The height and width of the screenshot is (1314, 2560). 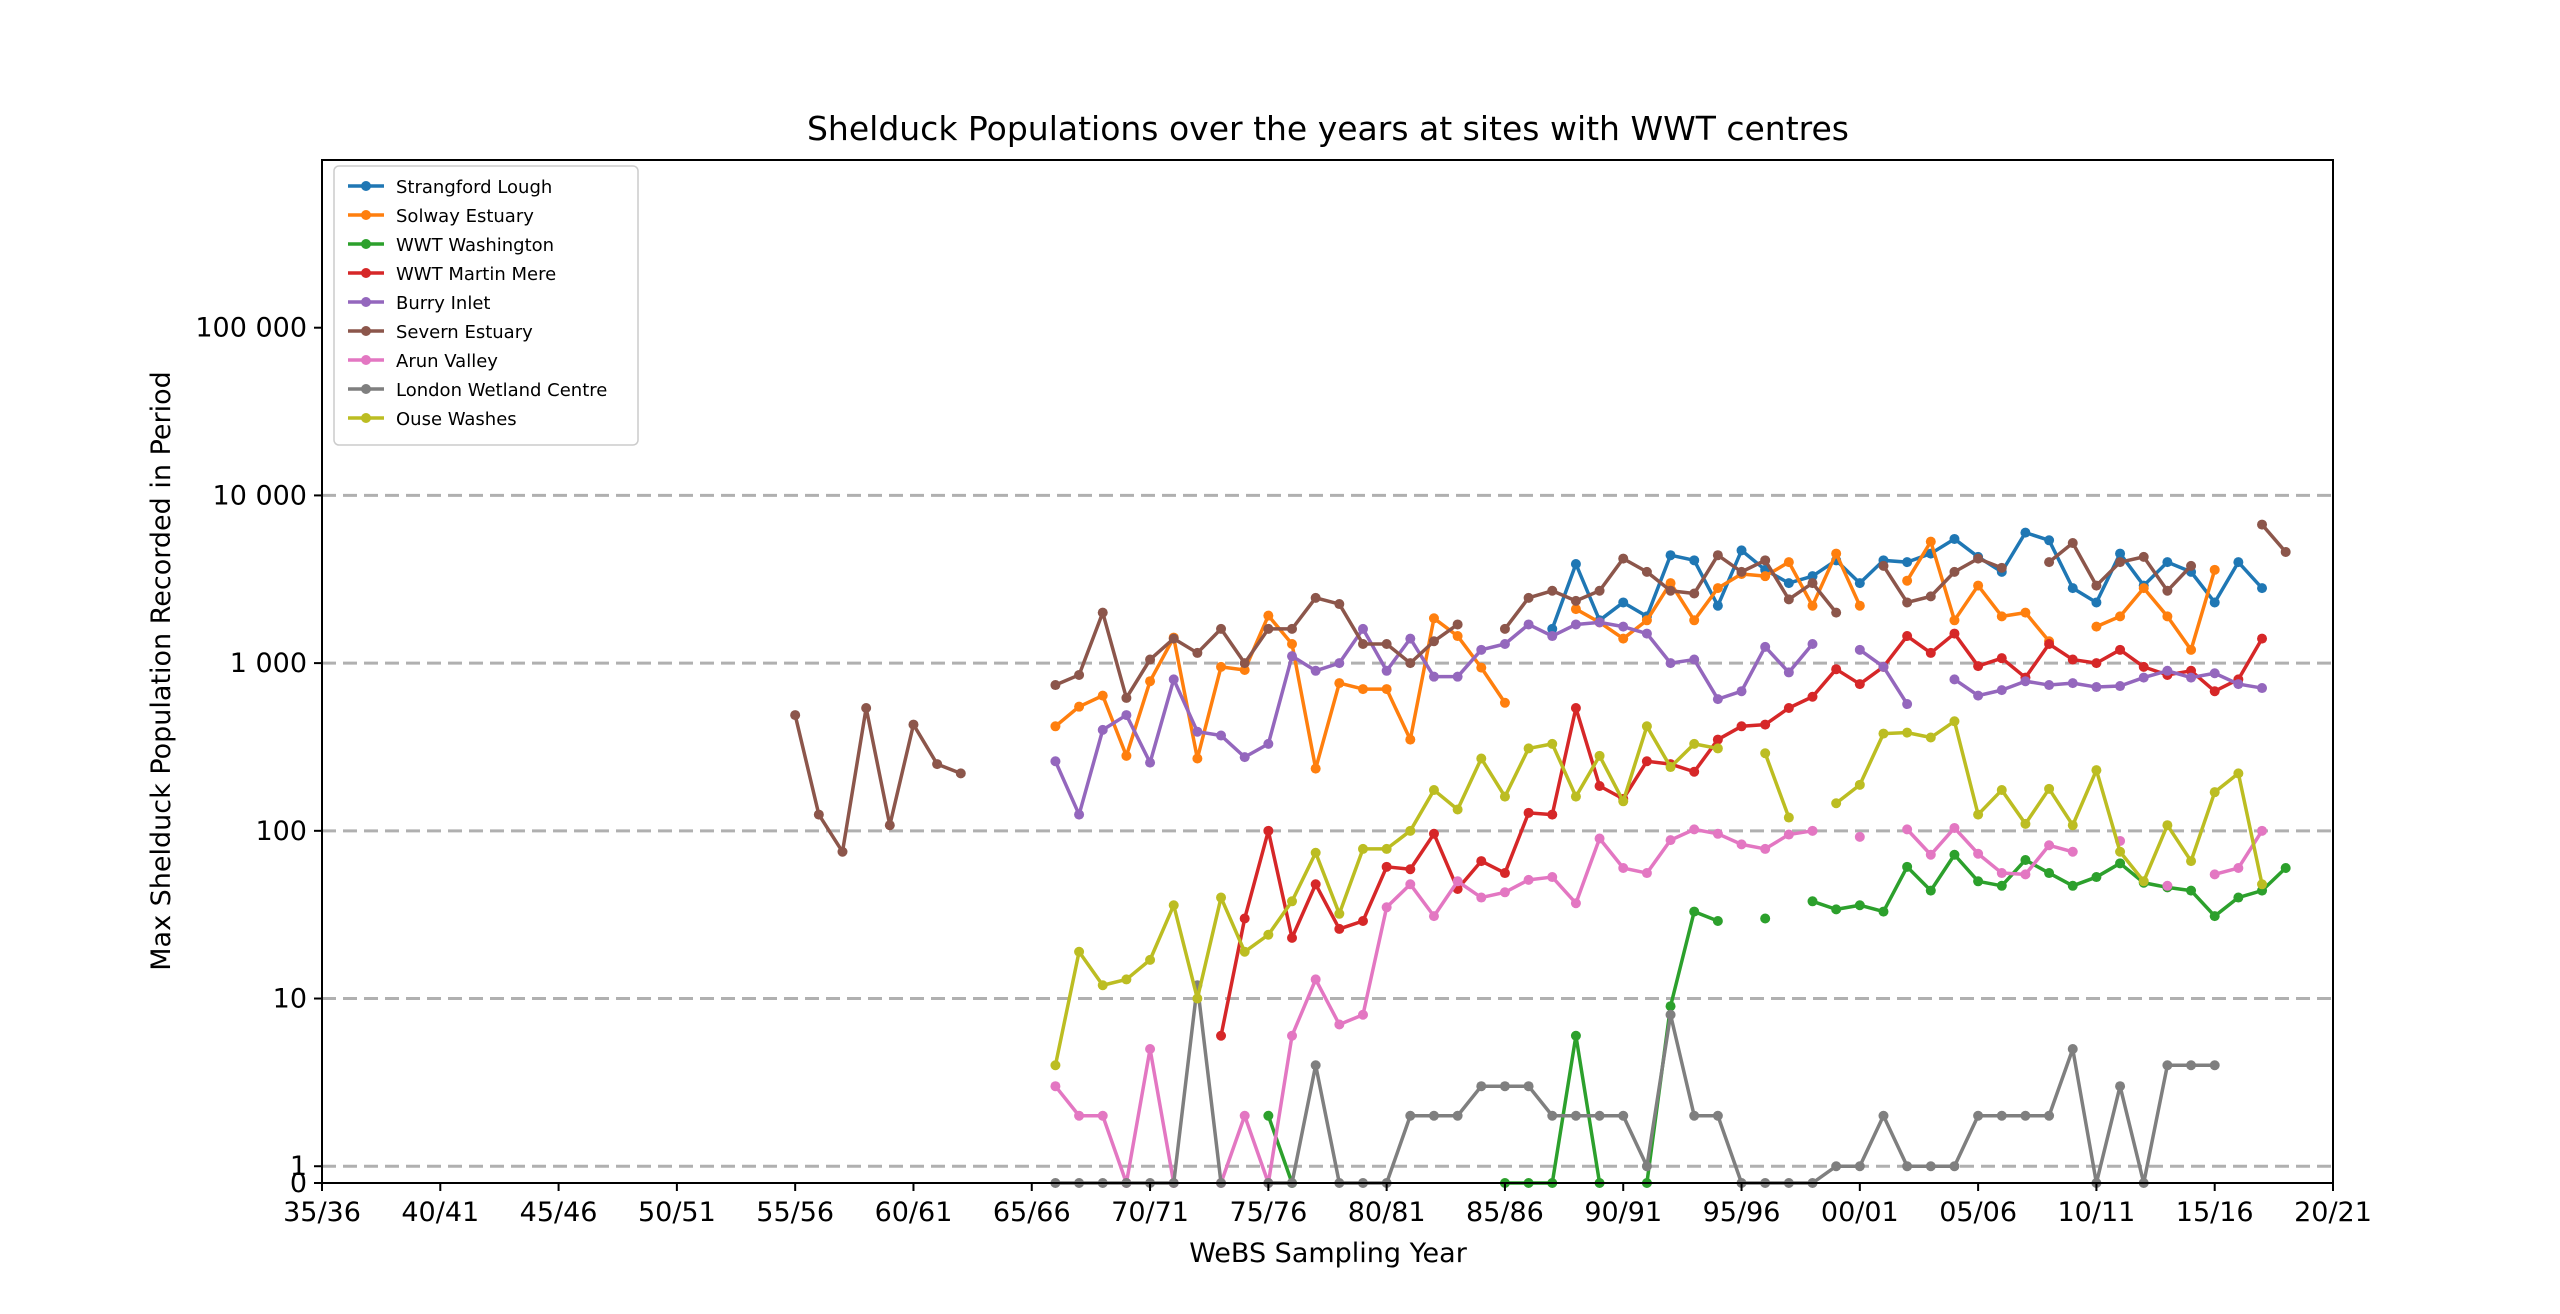 I want to click on x-tick-label: 00/01, so click(x=1860, y=1212).